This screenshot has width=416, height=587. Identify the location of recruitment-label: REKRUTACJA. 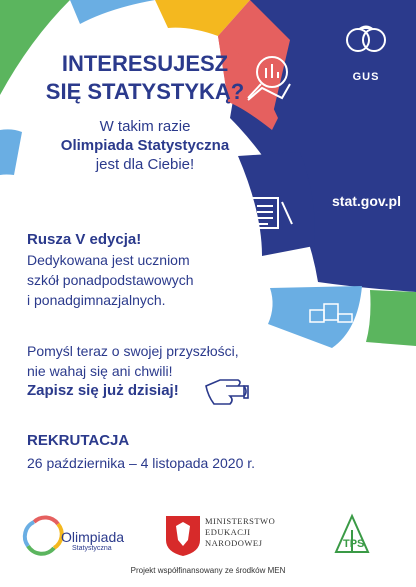
(78, 440).